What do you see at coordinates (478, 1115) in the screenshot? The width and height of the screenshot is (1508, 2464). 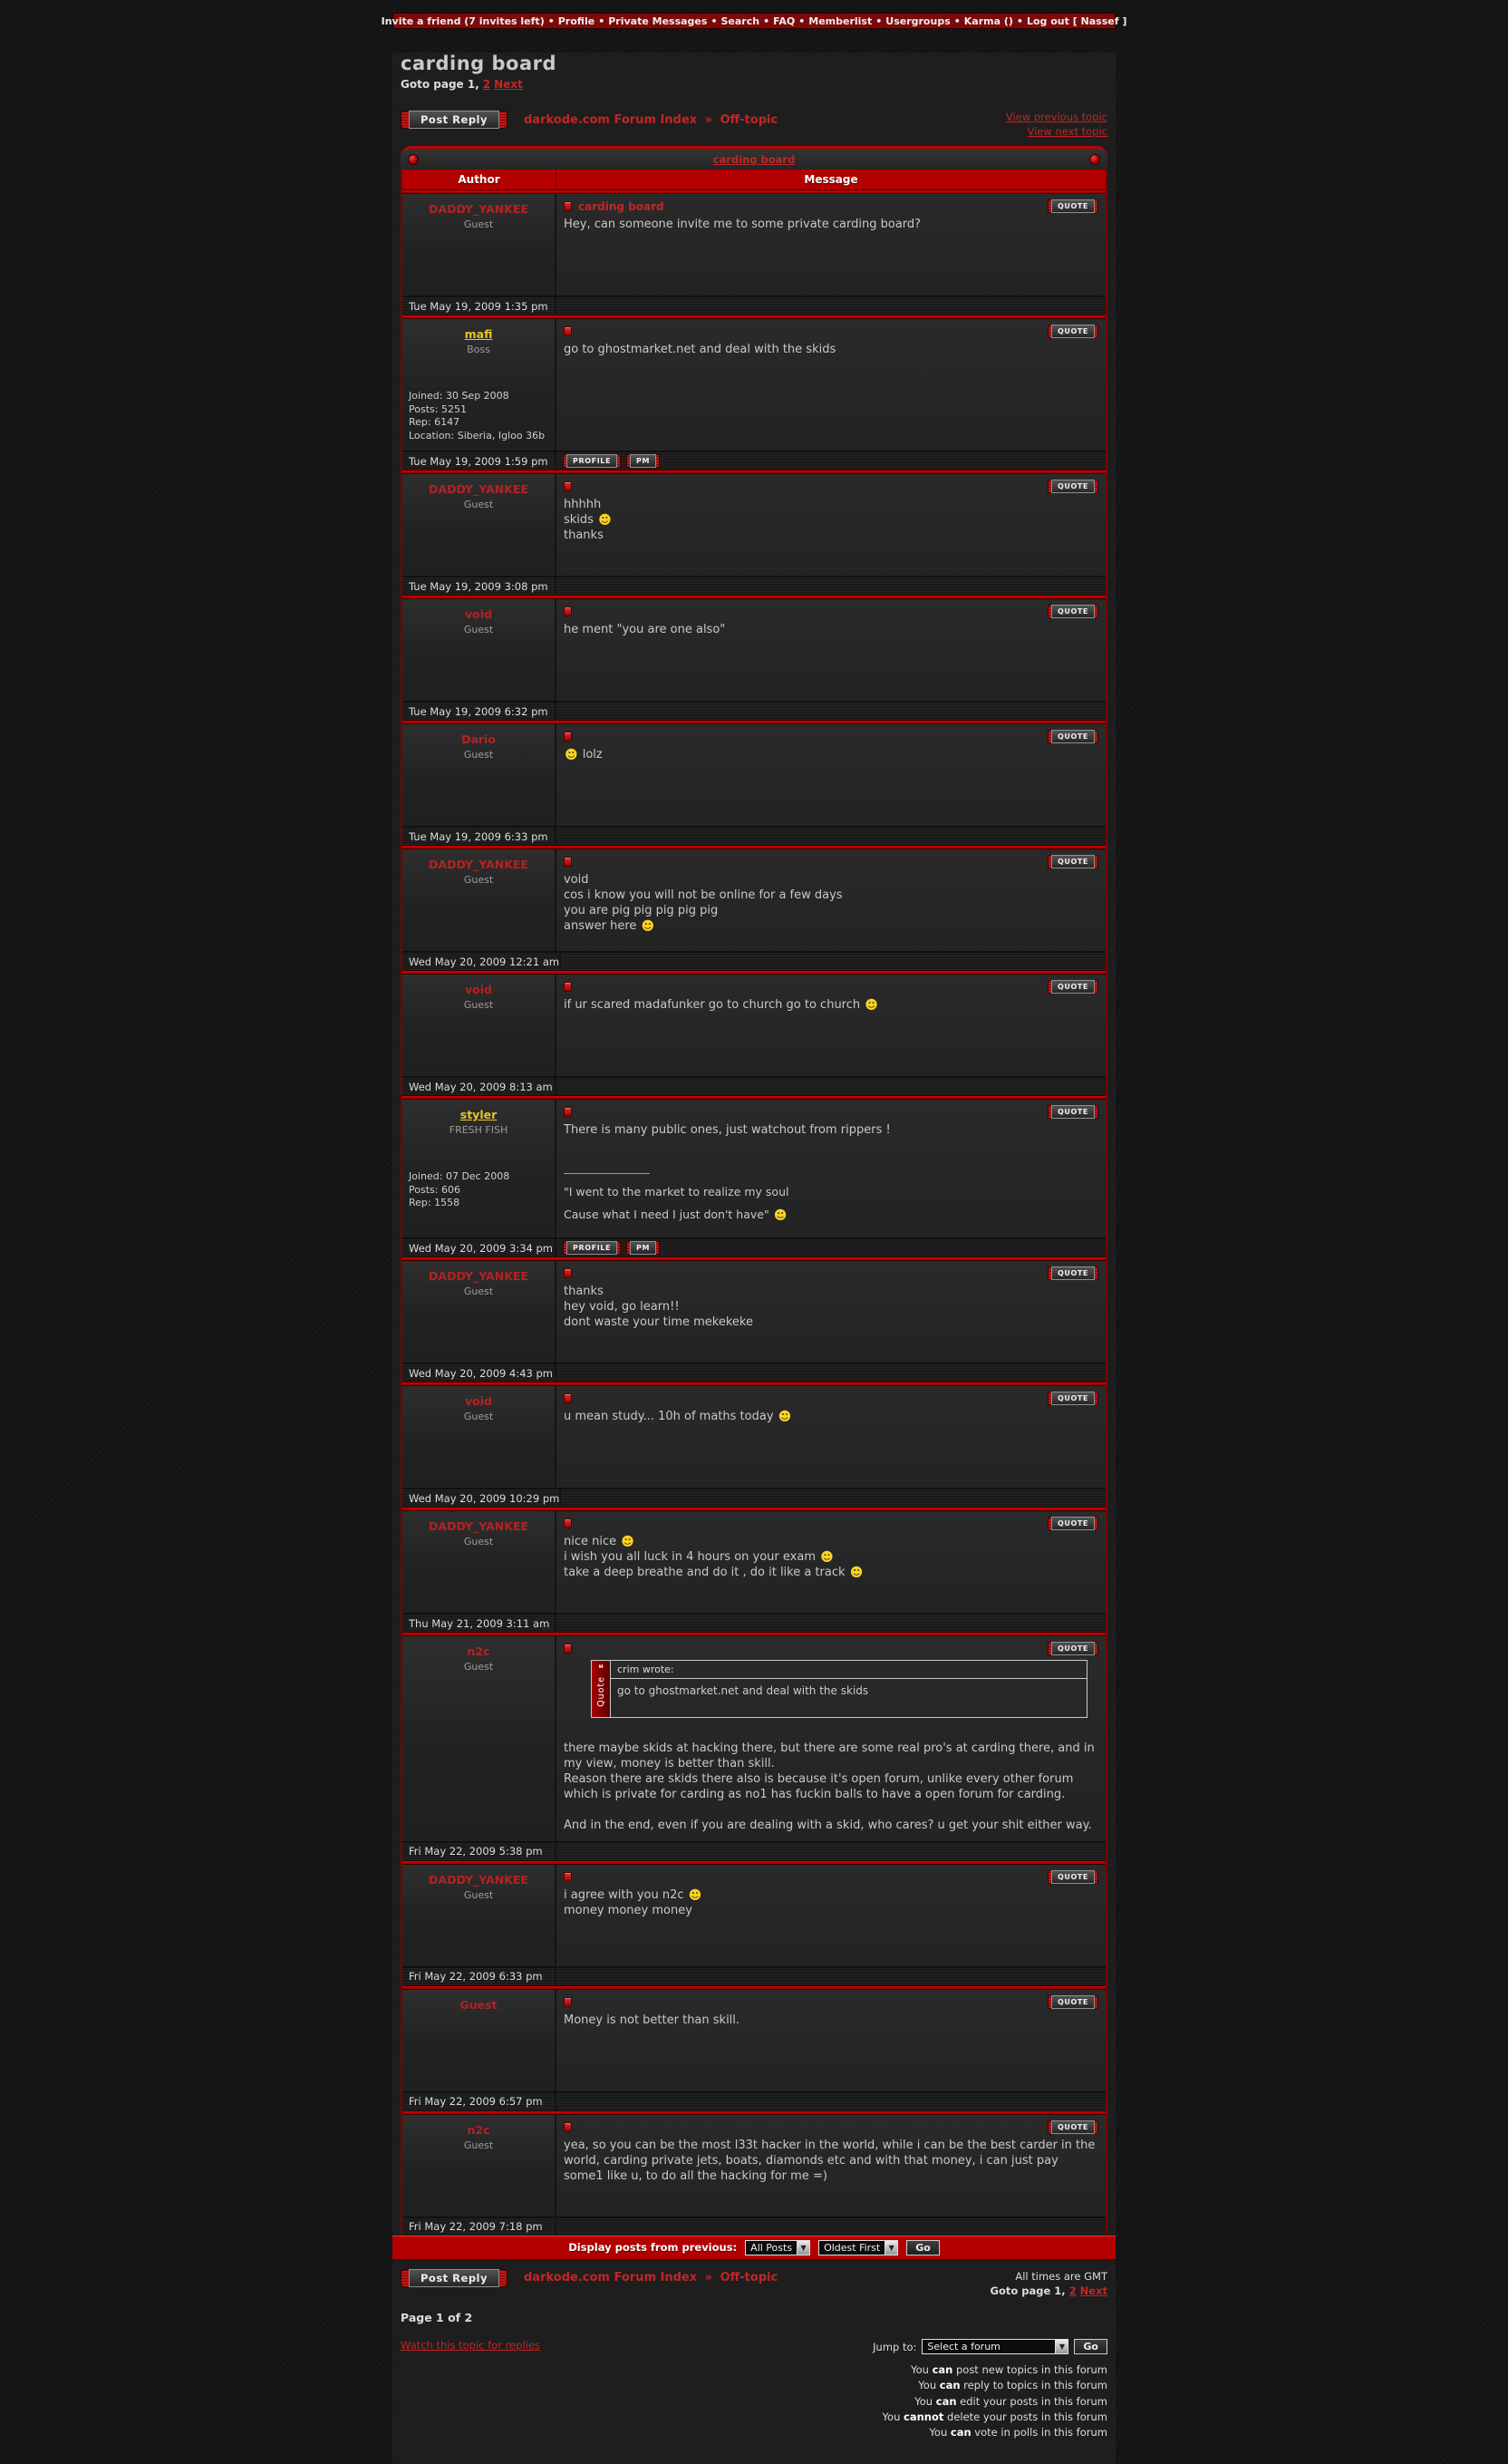 I see `post-author-name: styler` at bounding box center [478, 1115].